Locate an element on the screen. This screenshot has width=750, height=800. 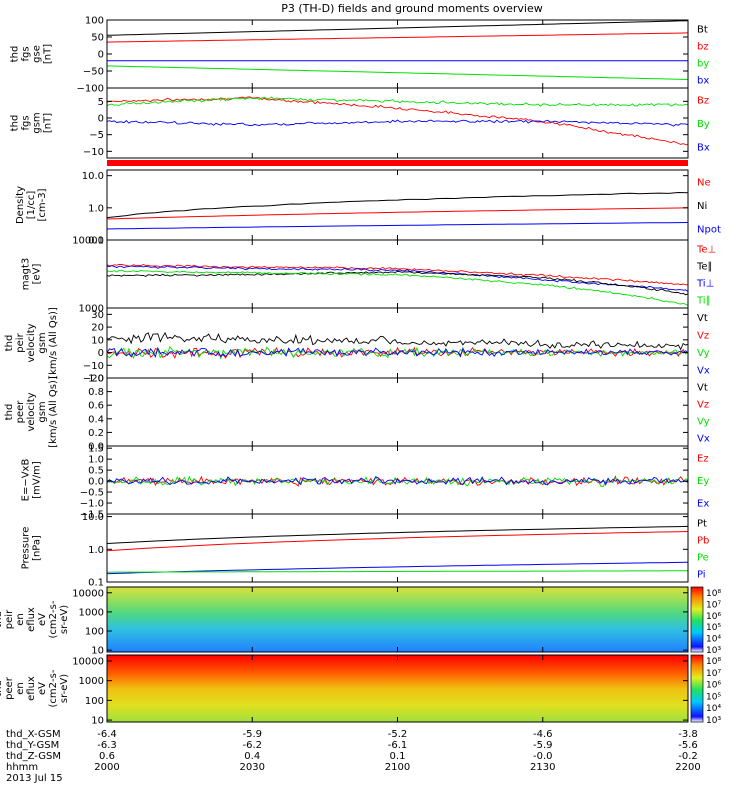
colorbar-label-peir-spec: 10⁵ is located at coordinates (713, 628).